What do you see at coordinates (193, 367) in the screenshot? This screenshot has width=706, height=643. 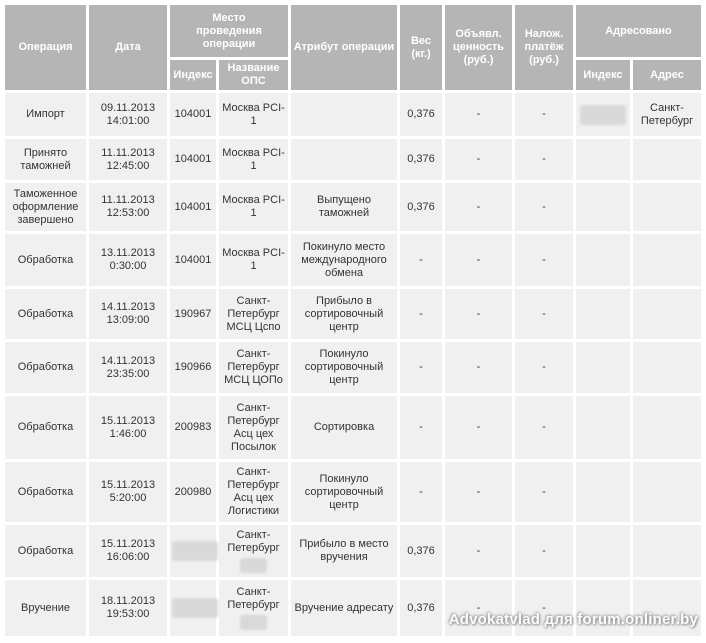 I see `cell-place-index: 190966` at bounding box center [193, 367].